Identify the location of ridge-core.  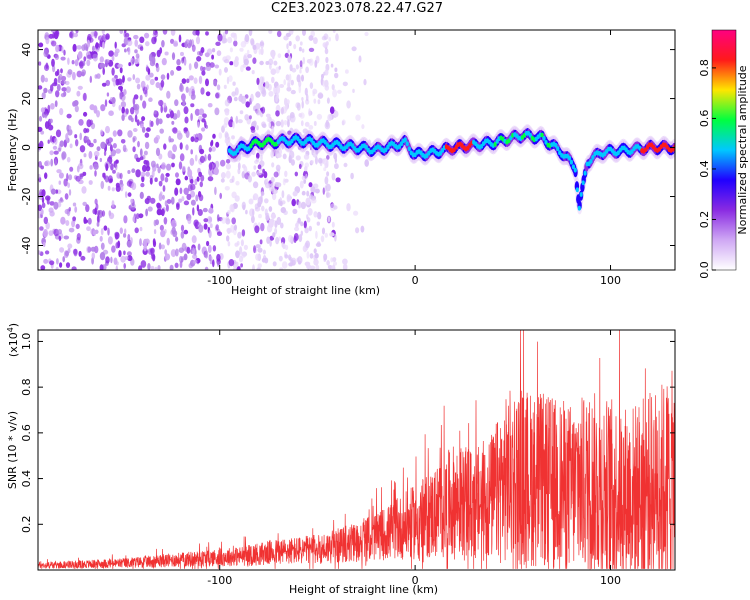
(237, 150).